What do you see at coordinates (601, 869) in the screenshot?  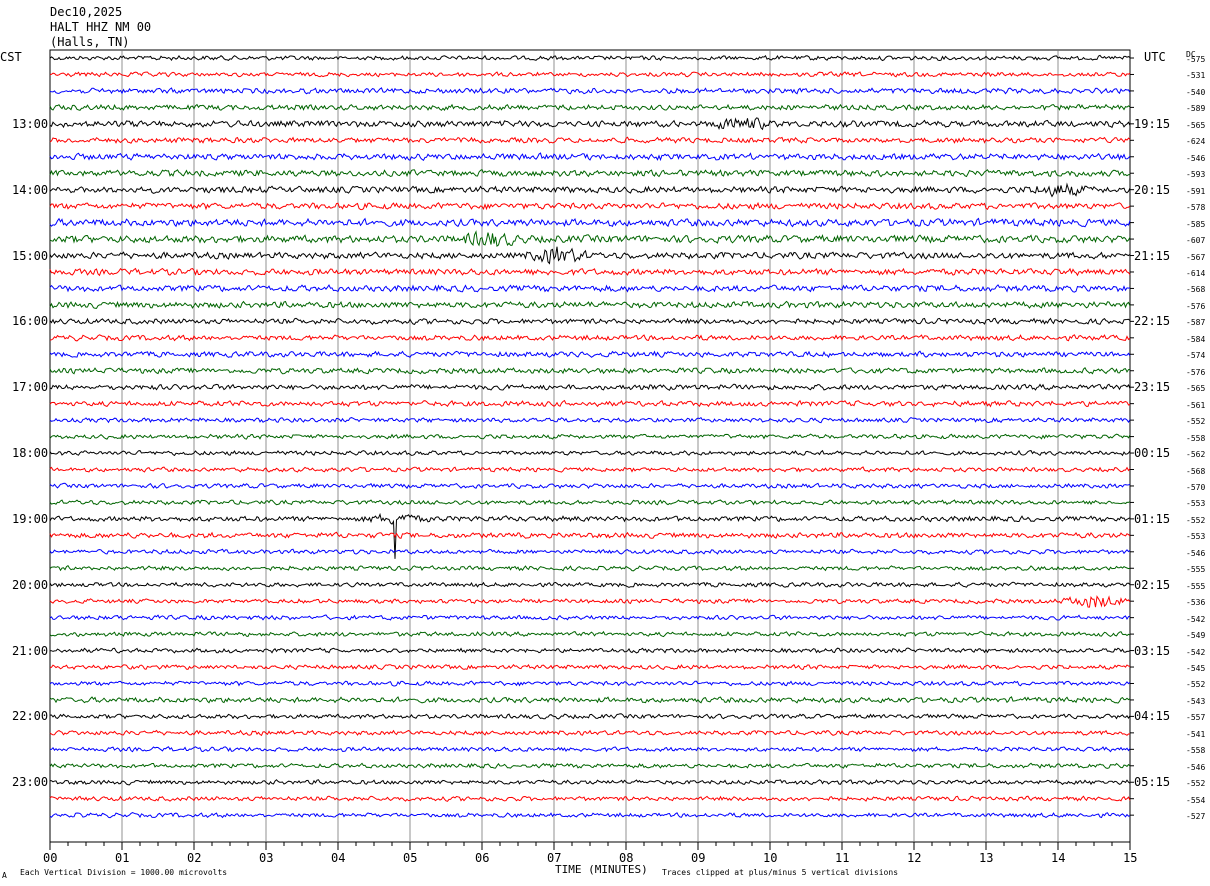 I see `x-axis-title: TIME (MINUTES)` at bounding box center [601, 869].